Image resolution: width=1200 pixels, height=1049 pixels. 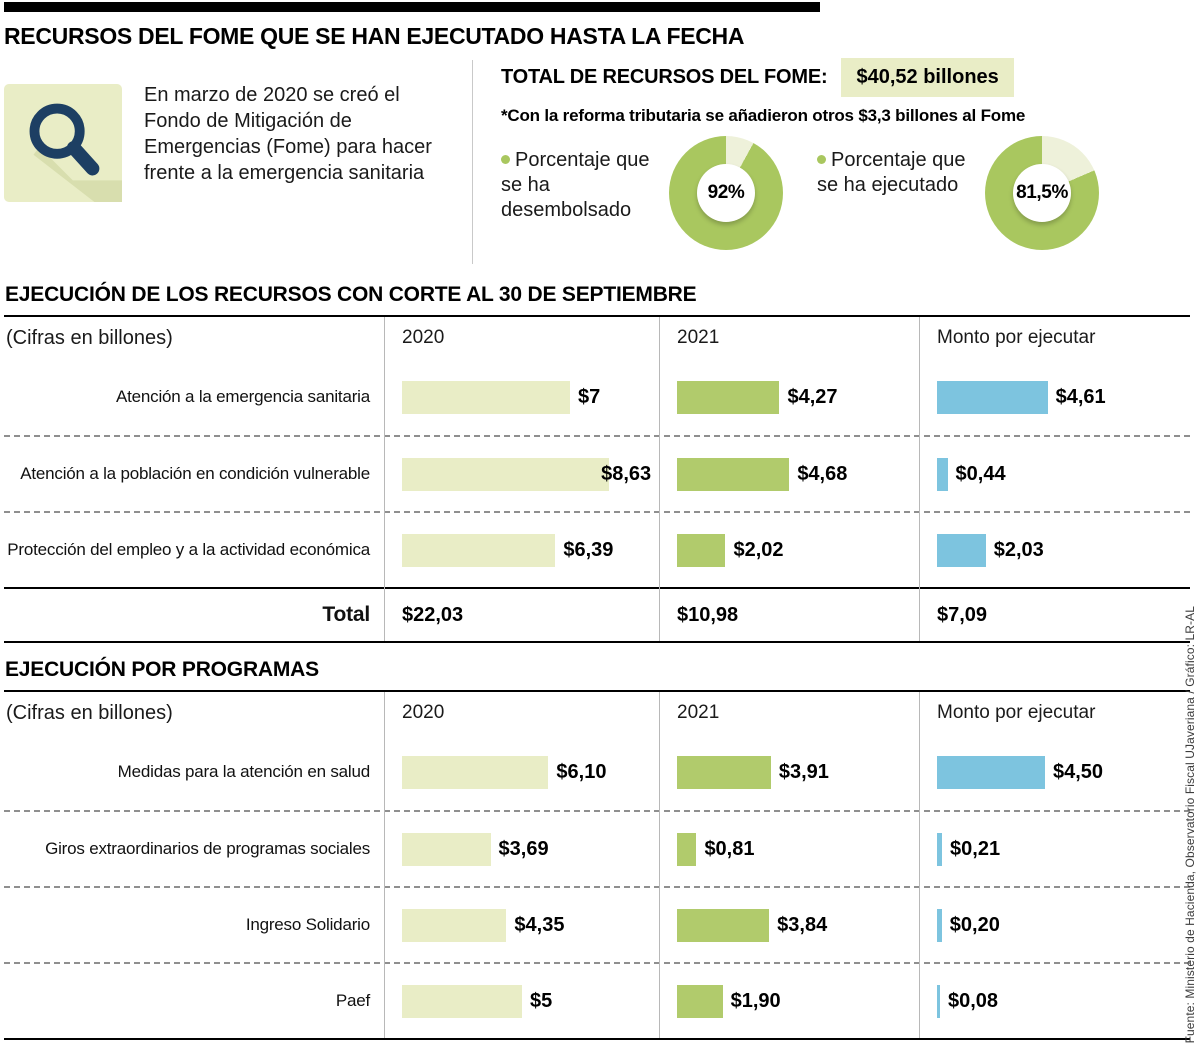 What do you see at coordinates (581, 771) in the screenshot?
I see `bar-value: $6,10` at bounding box center [581, 771].